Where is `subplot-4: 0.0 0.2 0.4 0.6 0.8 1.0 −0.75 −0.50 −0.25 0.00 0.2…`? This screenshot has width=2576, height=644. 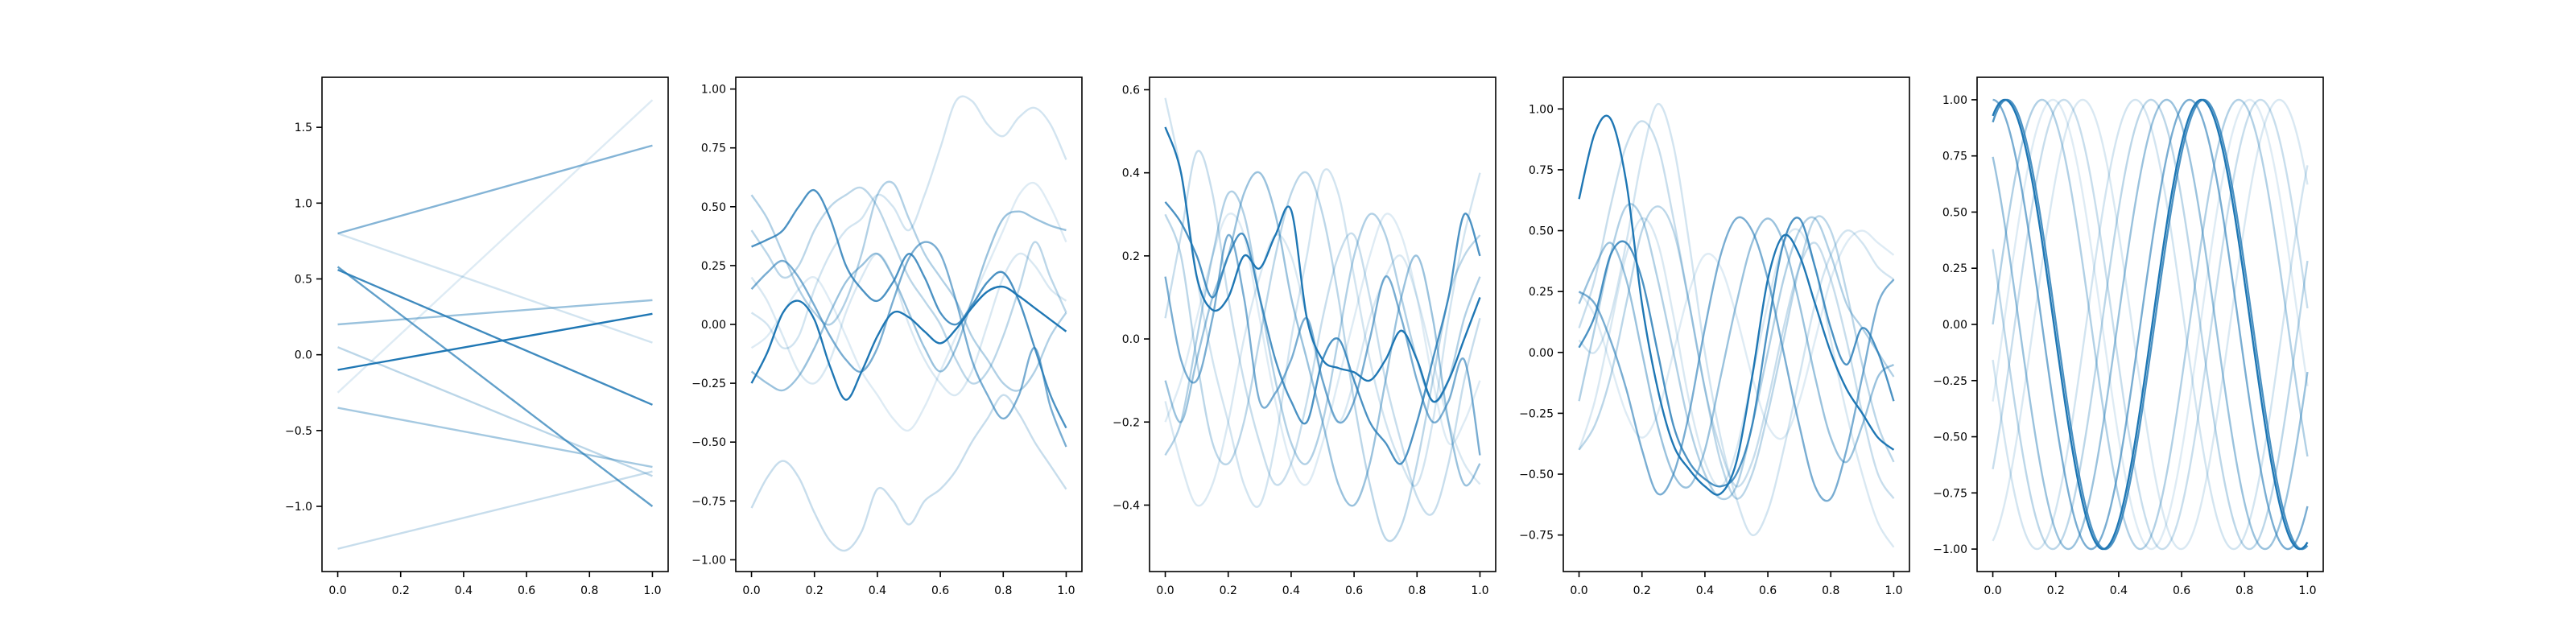
subplot-4: 0.0 0.2 0.4 0.6 0.8 1.0 −0.75 −0.50 −0.25 0.00 0.2… is located at coordinates (1714, 336).